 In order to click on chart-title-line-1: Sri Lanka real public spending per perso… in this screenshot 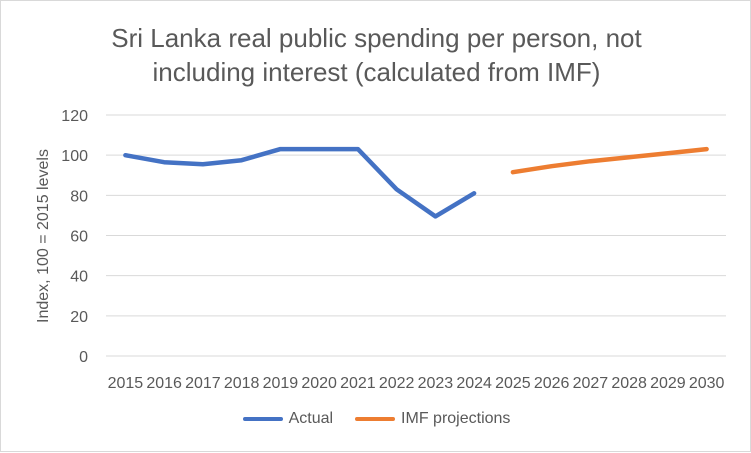, I will do `click(376, 38)`.